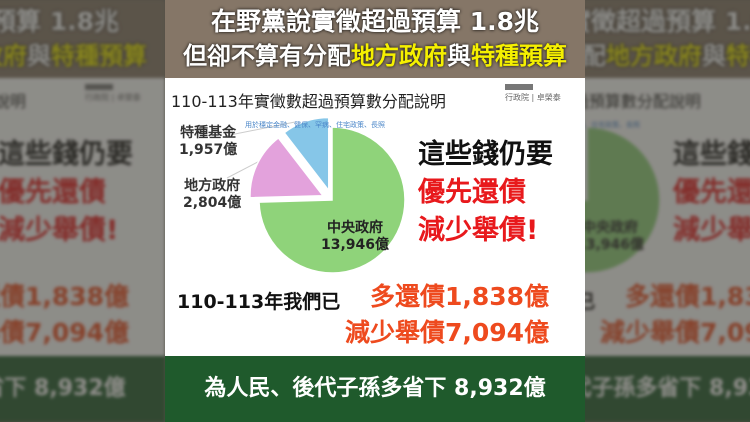 Image resolution: width=750 pixels, height=422 pixels. Describe the element at coordinates (212, 194) in the screenshot. I see `label-local-gov: 地方政府 2,804億` at that location.